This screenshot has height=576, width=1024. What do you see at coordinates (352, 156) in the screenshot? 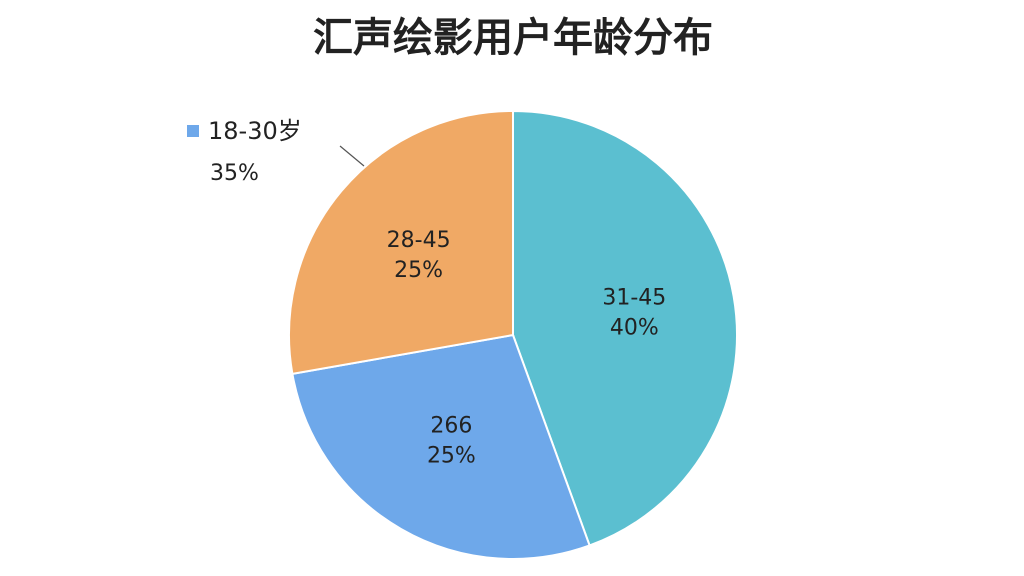
I see `leader-line` at bounding box center [352, 156].